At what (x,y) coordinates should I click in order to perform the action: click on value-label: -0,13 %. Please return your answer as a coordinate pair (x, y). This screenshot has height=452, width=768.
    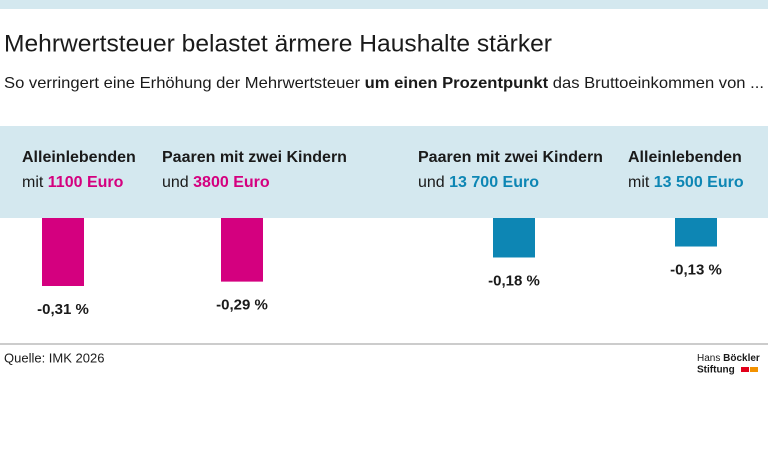
    Looking at the image, I should click on (696, 269).